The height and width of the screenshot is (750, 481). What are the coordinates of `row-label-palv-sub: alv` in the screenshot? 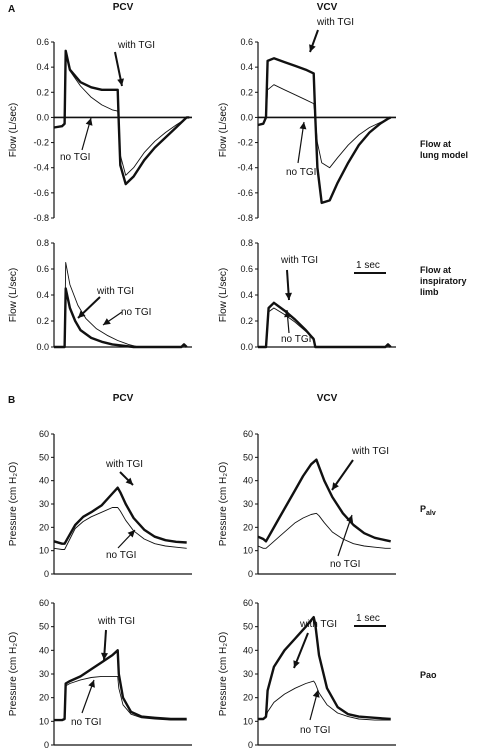 It's located at (431, 513).